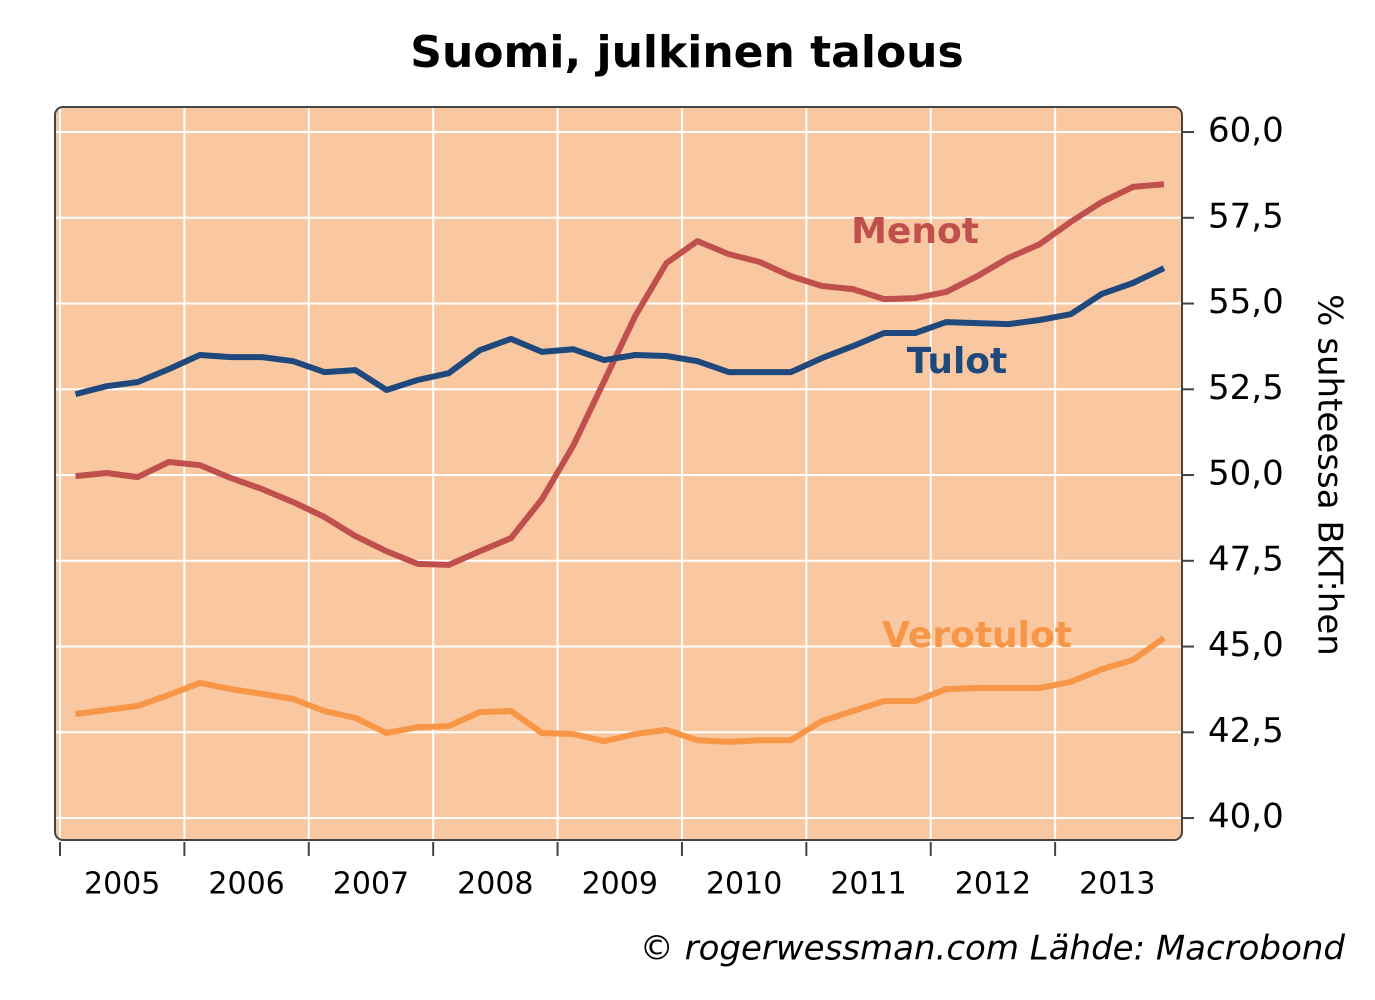 This screenshot has width=1375, height=1000. What do you see at coordinates (1246, 131) in the screenshot?
I see `y-tick-label: 60,0` at bounding box center [1246, 131].